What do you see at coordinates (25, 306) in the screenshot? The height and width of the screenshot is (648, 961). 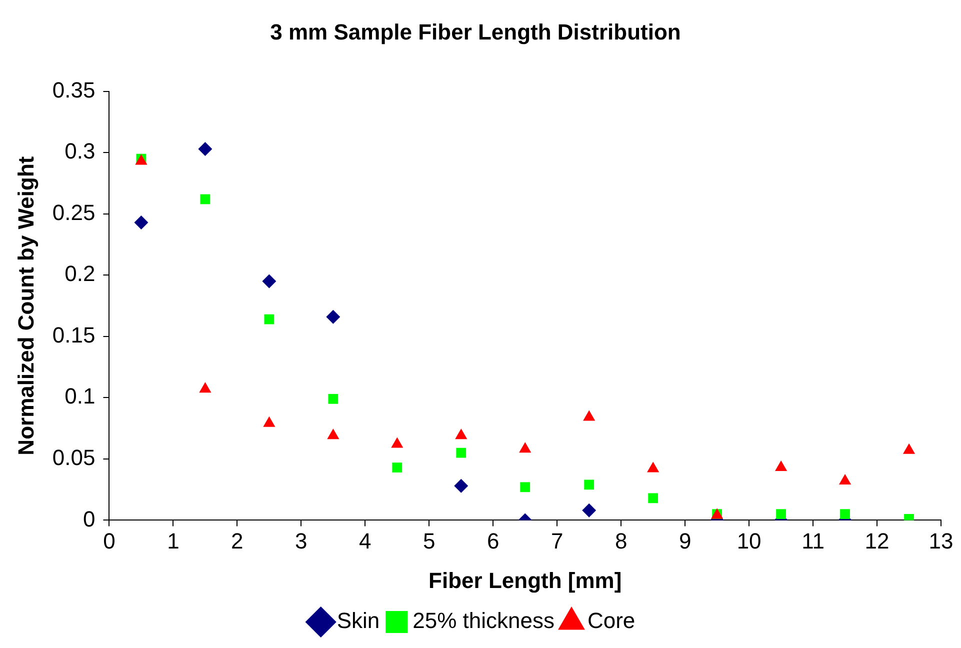 I see `y-axis-title: Normalized Count by Weight` at bounding box center [25, 306].